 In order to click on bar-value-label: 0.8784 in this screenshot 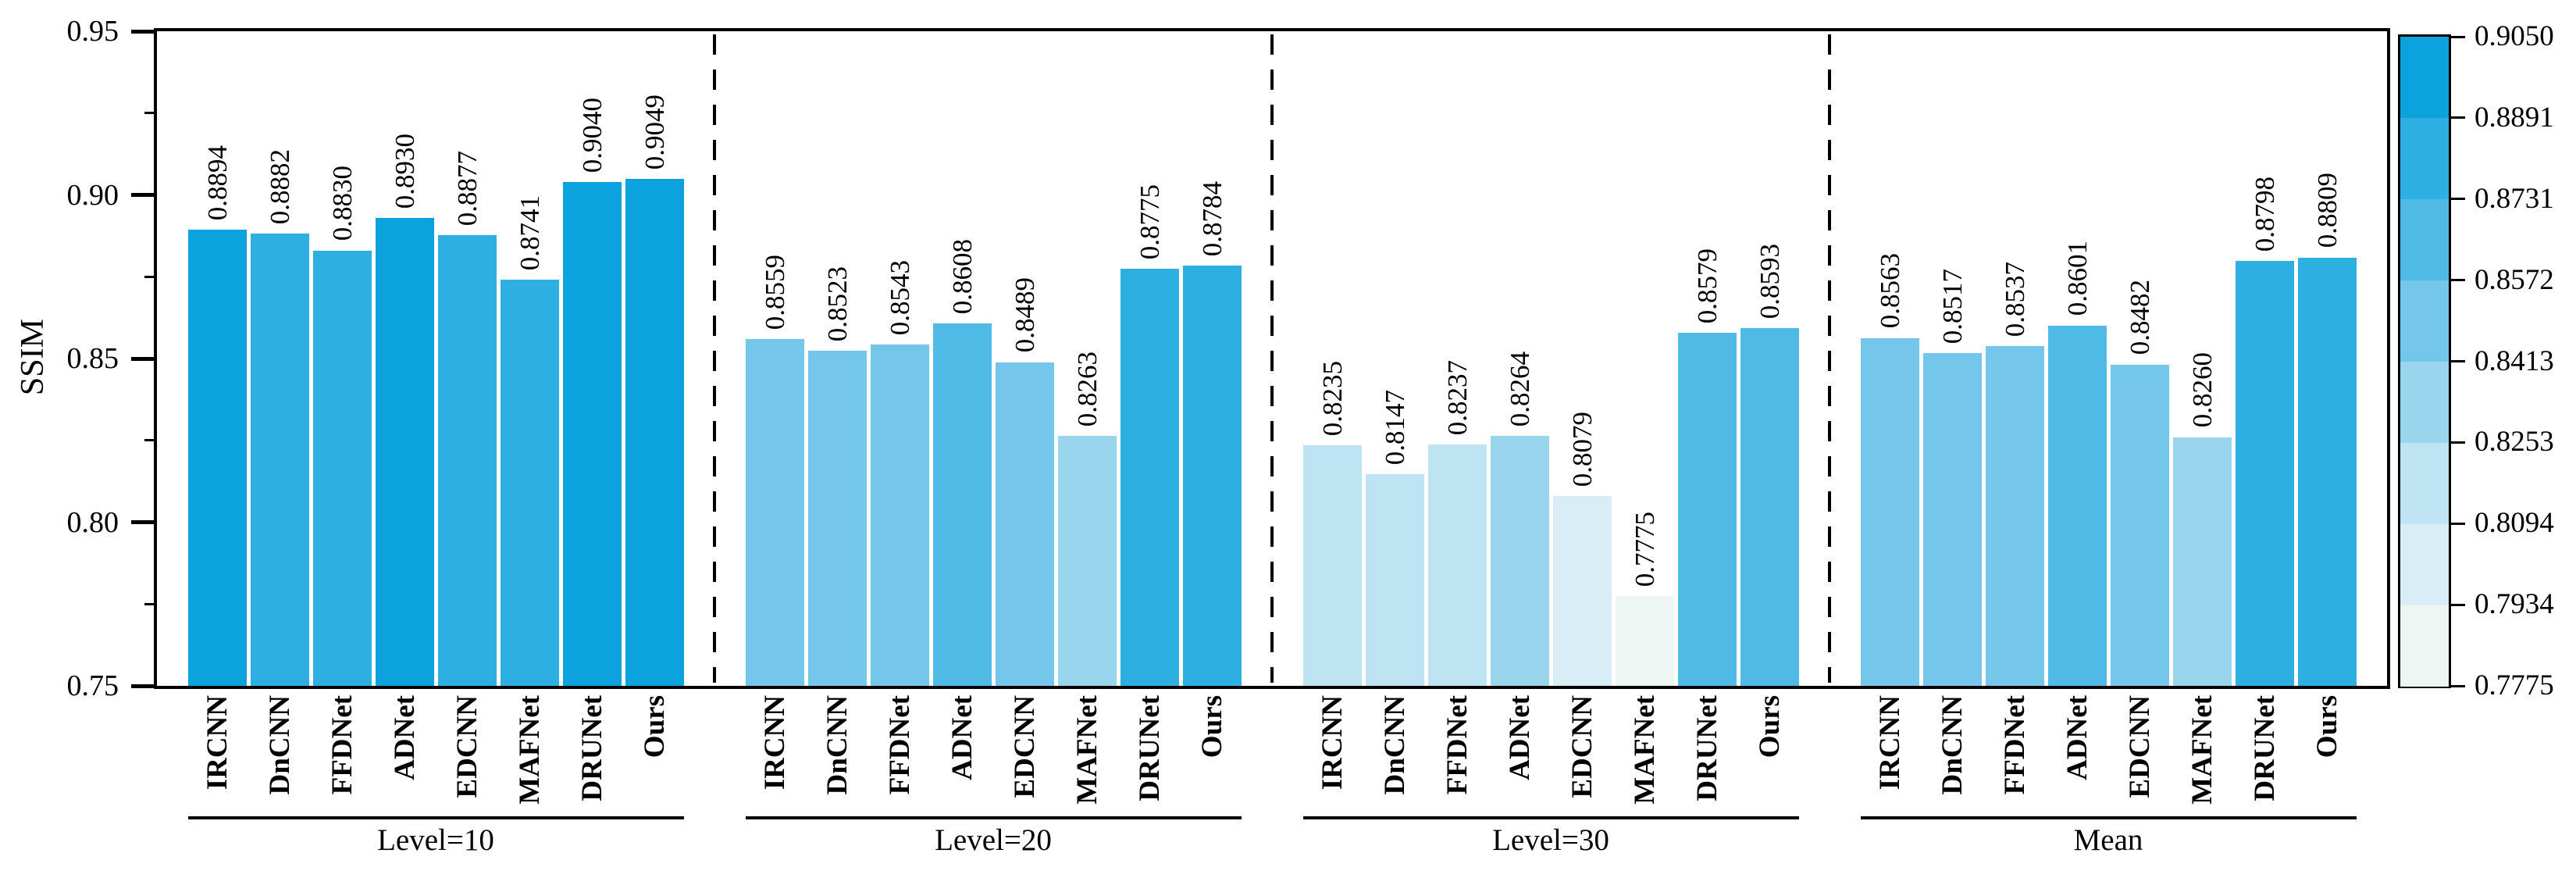, I will do `click(1211, 218)`.